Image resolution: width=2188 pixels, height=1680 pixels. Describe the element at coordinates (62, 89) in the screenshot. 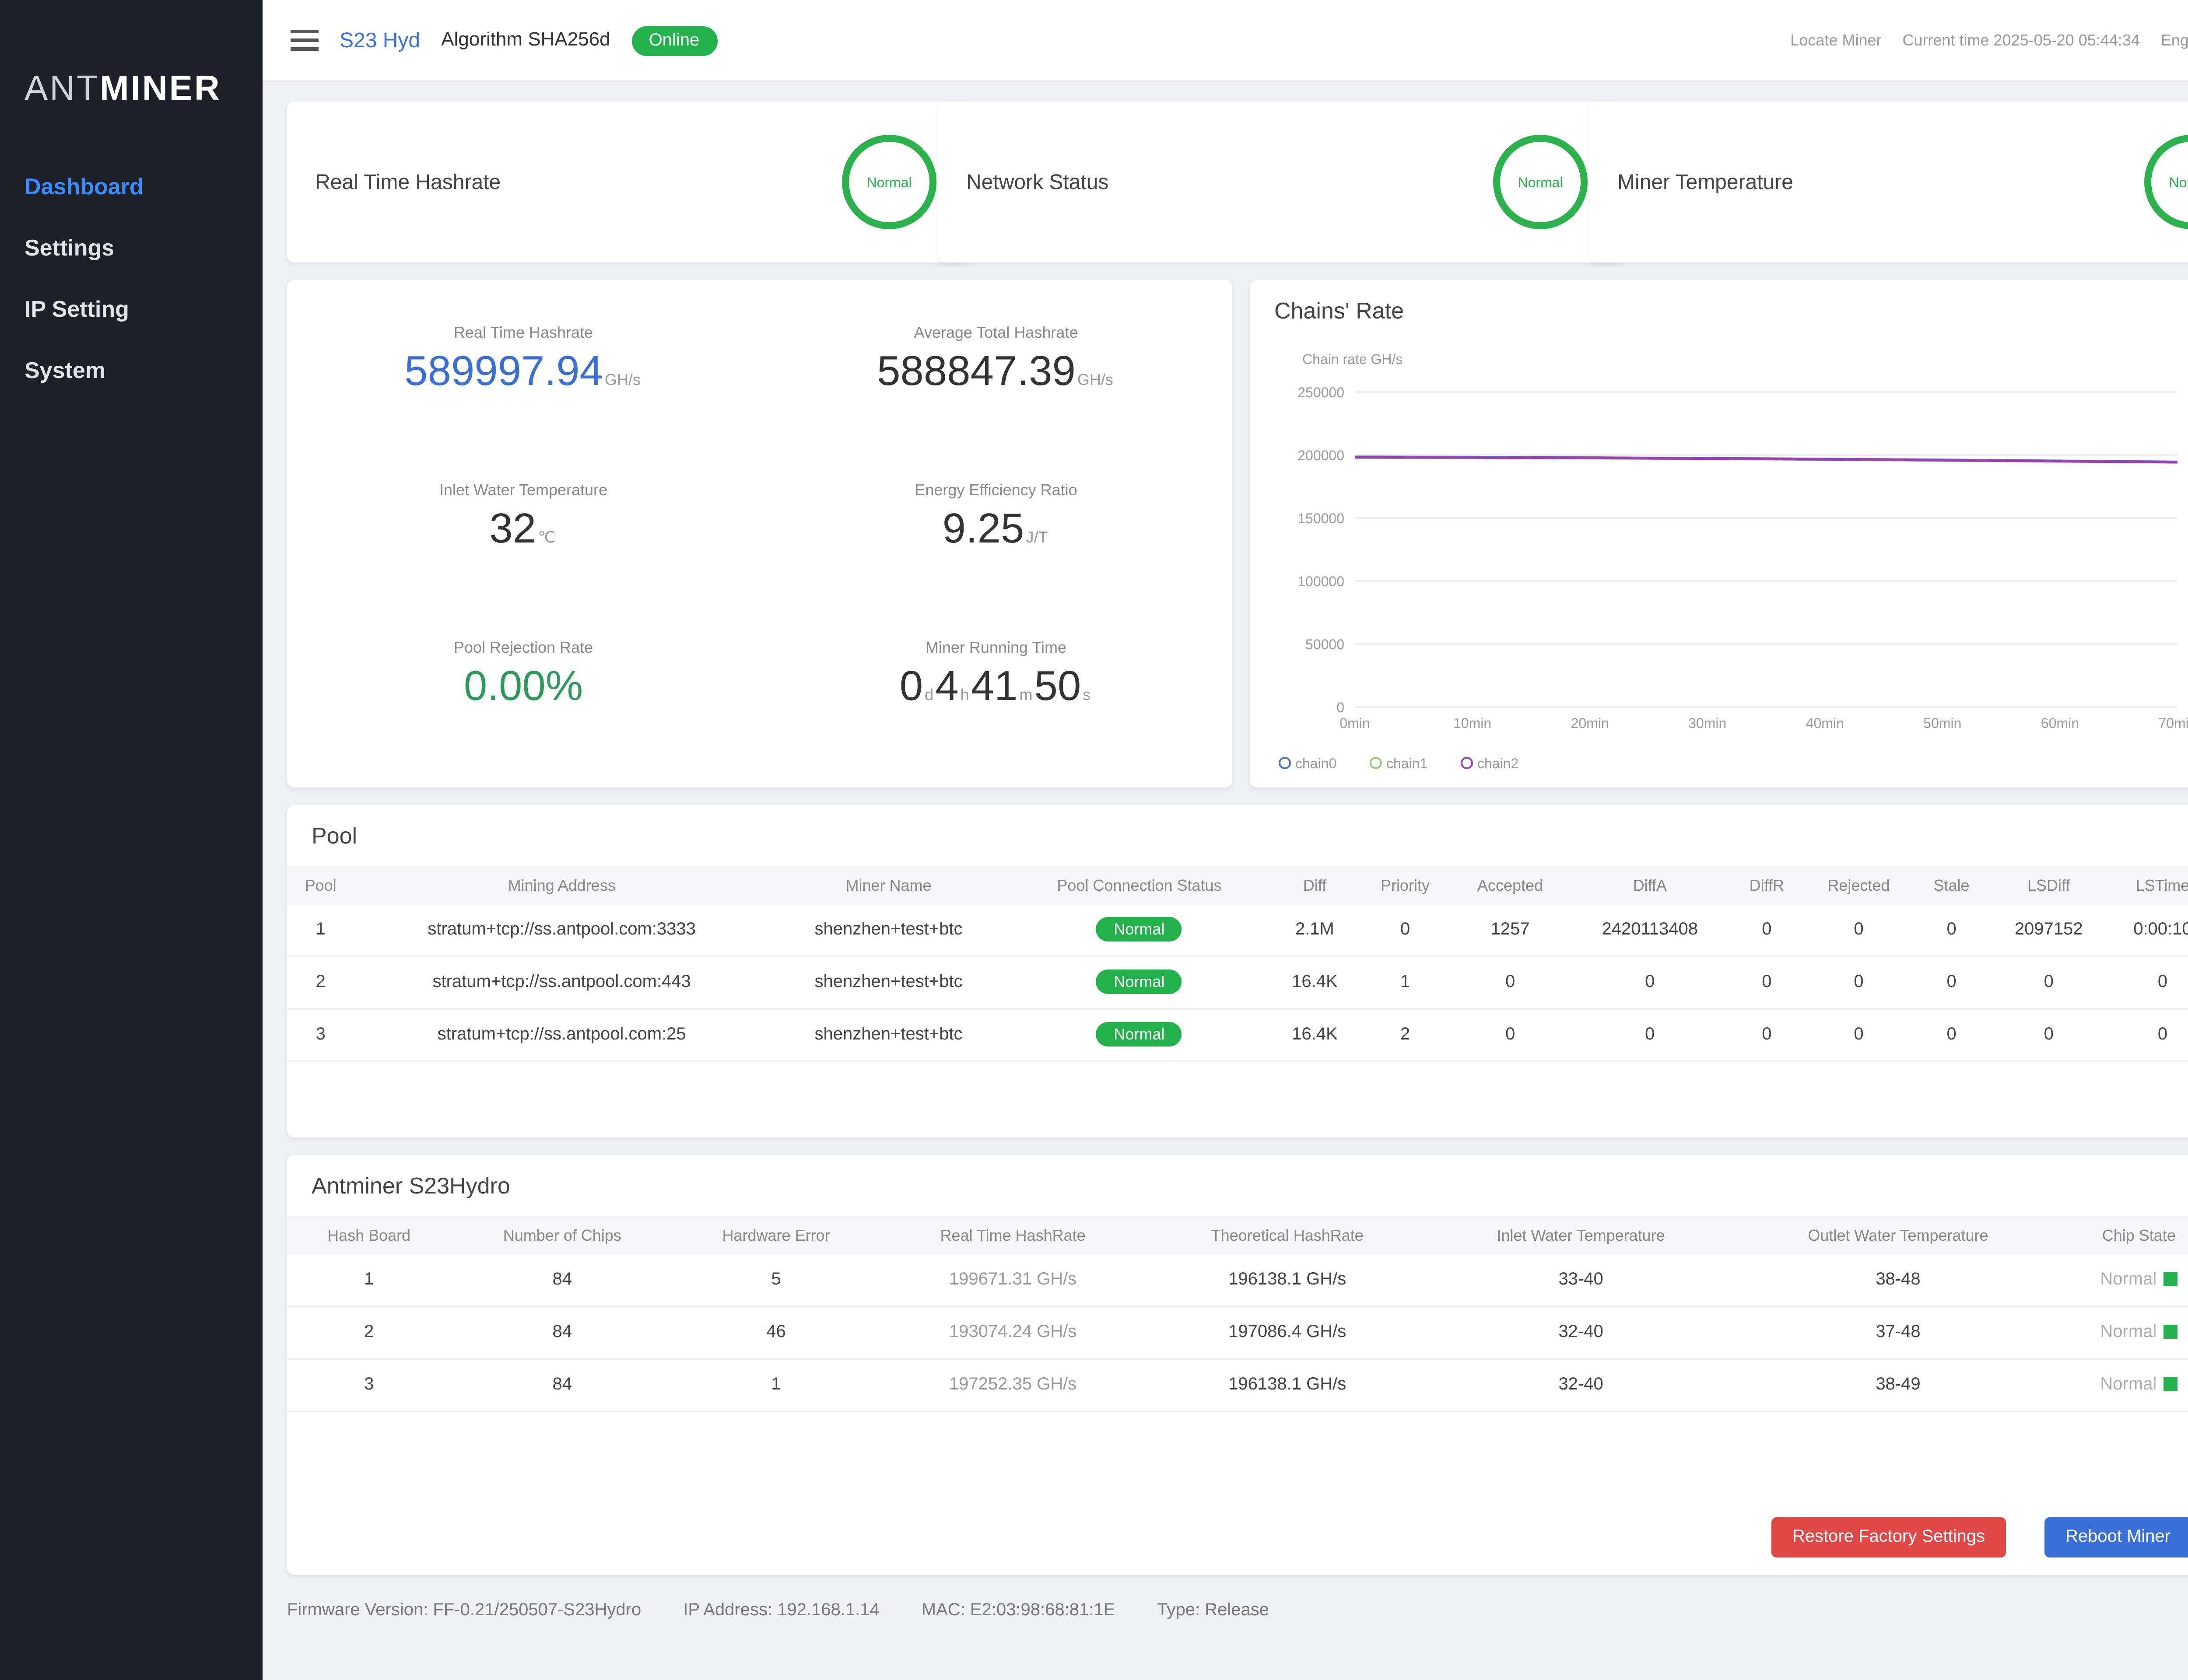

I see `logo-text: ANT` at that location.